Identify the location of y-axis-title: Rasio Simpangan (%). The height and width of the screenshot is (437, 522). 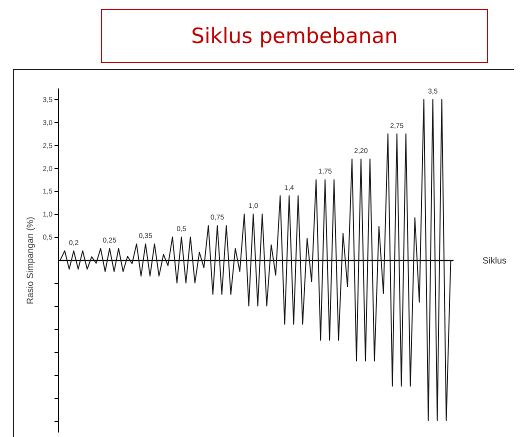
(29, 260).